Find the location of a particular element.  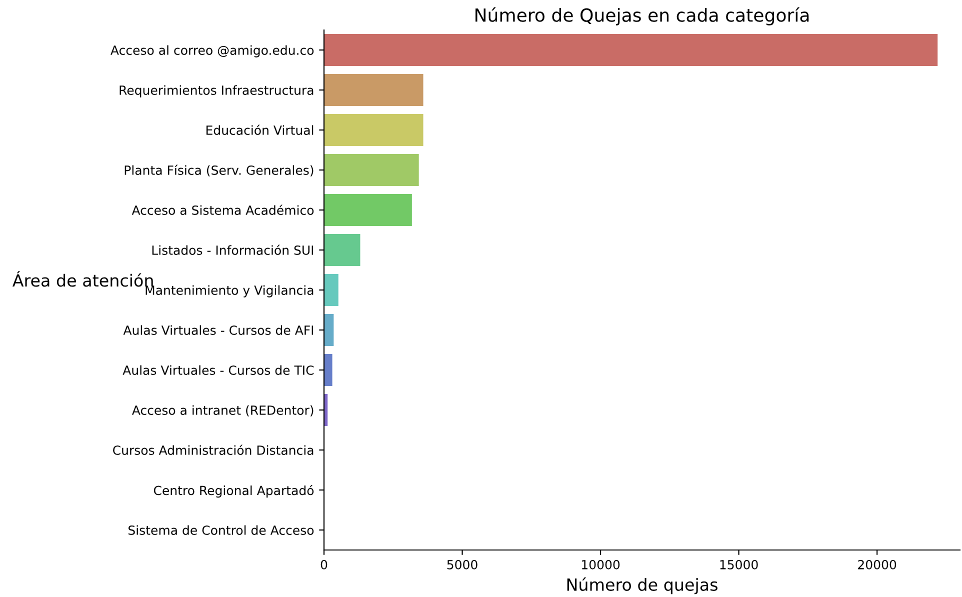

x-tick-label: 5000 is located at coordinates (462, 565).